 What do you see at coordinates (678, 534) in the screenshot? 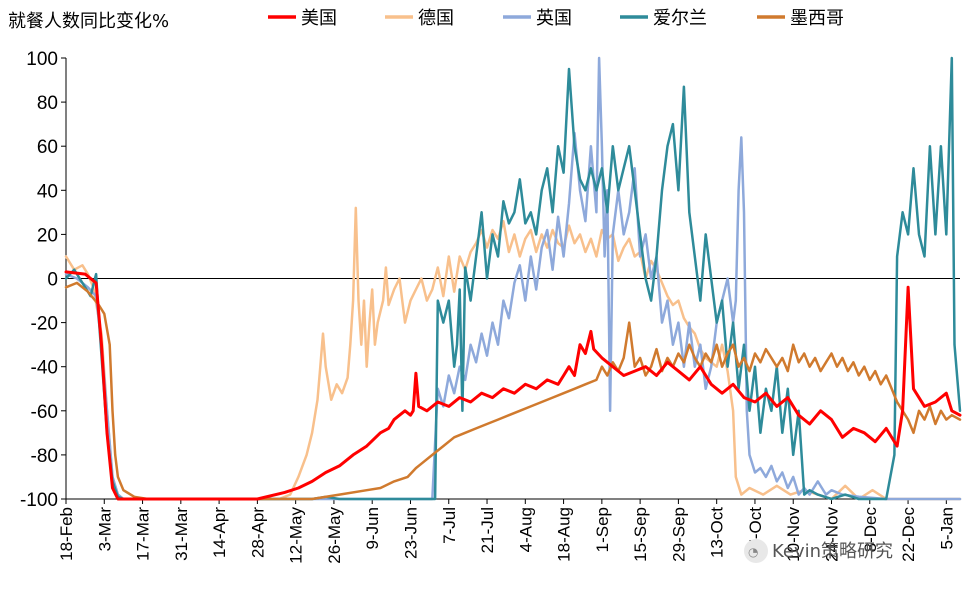
I see `x-tick-label: 29-Sep` at bounding box center [678, 534].